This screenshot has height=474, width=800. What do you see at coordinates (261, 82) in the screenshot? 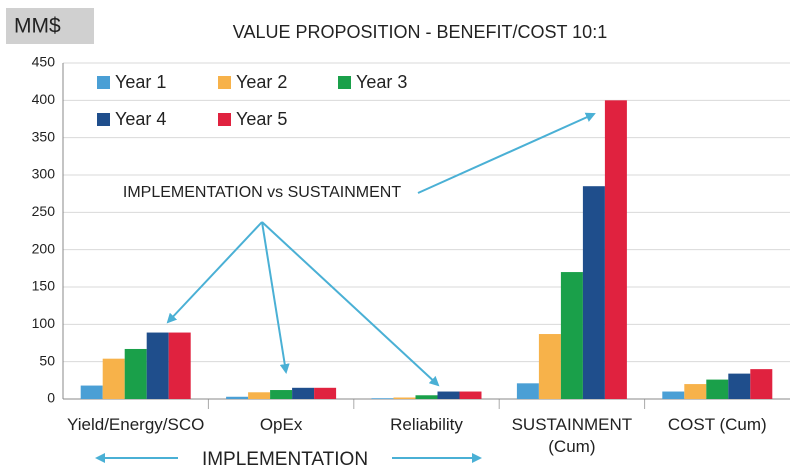
I see `legend-label: Year 2` at bounding box center [261, 82].